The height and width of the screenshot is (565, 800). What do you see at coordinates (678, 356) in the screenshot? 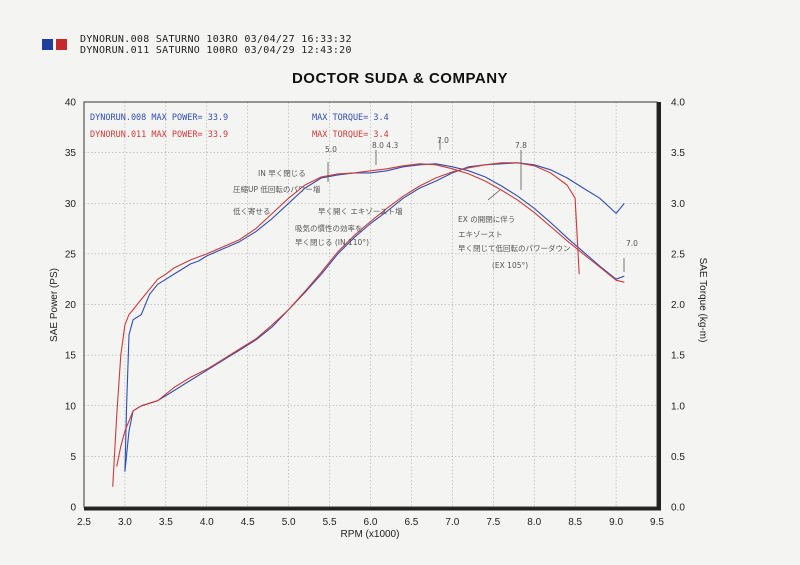
I see `y2-tick-label: 1.5` at bounding box center [678, 356].